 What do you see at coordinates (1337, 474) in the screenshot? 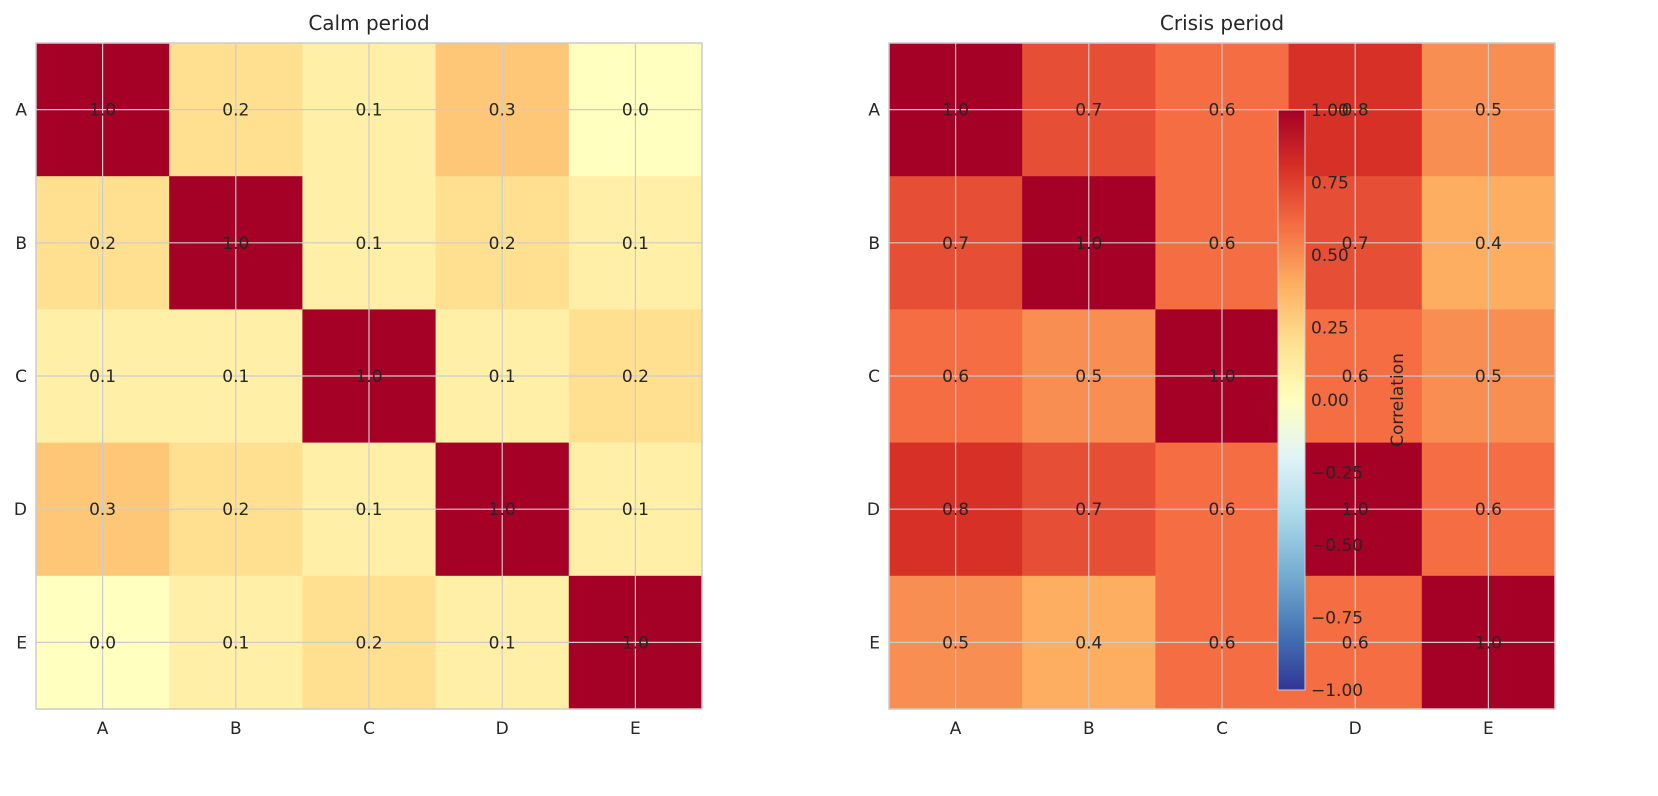
I see `colorbar-tick-label: −0.25` at bounding box center [1337, 474].